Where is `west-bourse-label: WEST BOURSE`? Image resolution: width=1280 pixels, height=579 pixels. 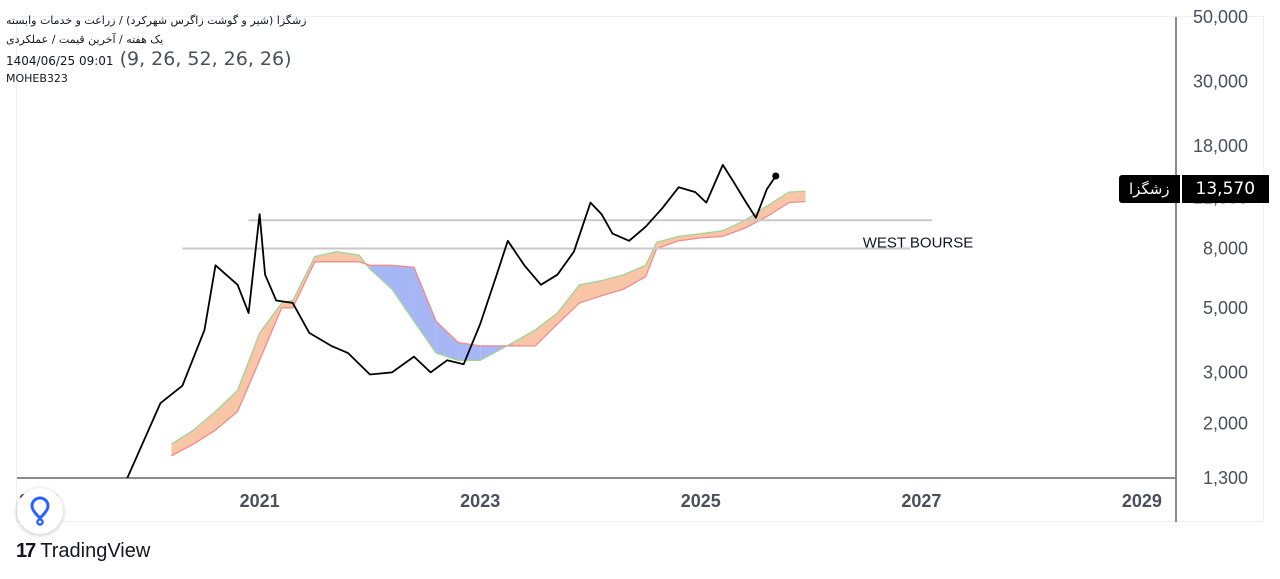
west-bourse-label: WEST BOURSE is located at coordinates (918, 242).